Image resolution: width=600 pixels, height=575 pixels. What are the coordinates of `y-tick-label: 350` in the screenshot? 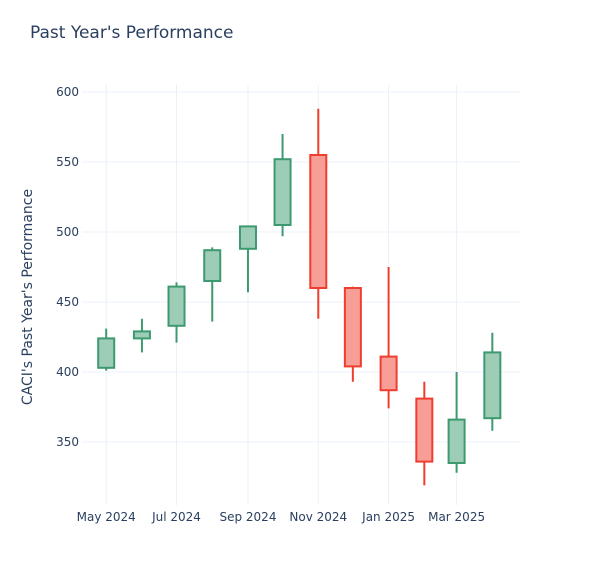 It's located at (67, 442).